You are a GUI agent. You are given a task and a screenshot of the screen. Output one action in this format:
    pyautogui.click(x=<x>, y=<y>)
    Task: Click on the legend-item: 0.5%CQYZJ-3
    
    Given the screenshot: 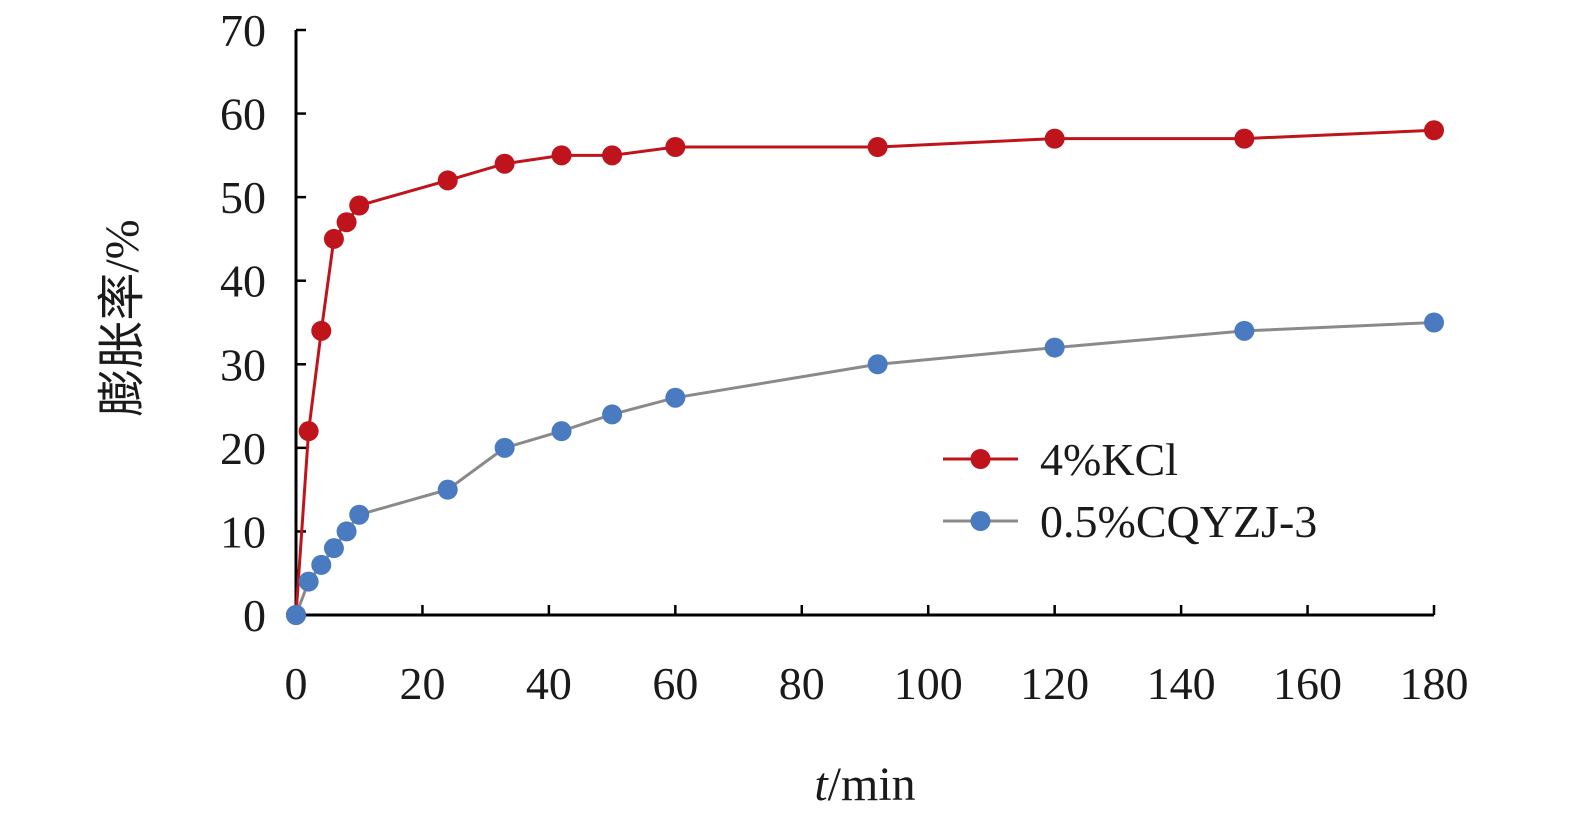 What is the action you would take?
    pyautogui.click(x=1130, y=521)
    